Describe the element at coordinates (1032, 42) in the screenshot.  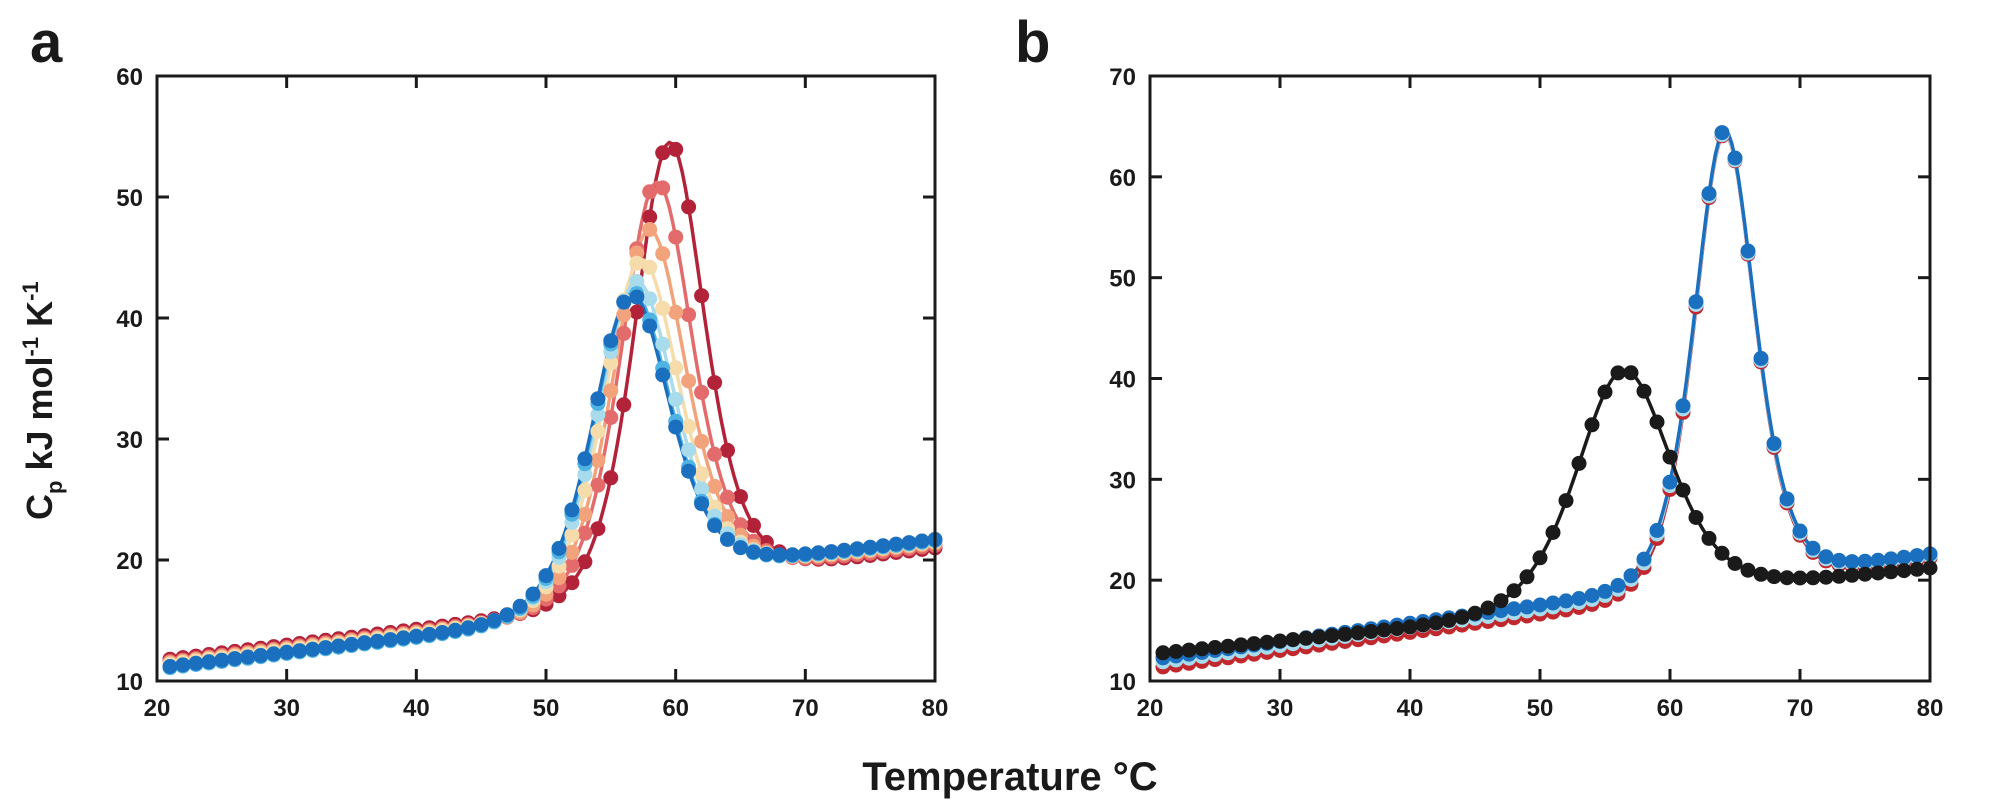
I see `panel-b-letter: b` at that location.